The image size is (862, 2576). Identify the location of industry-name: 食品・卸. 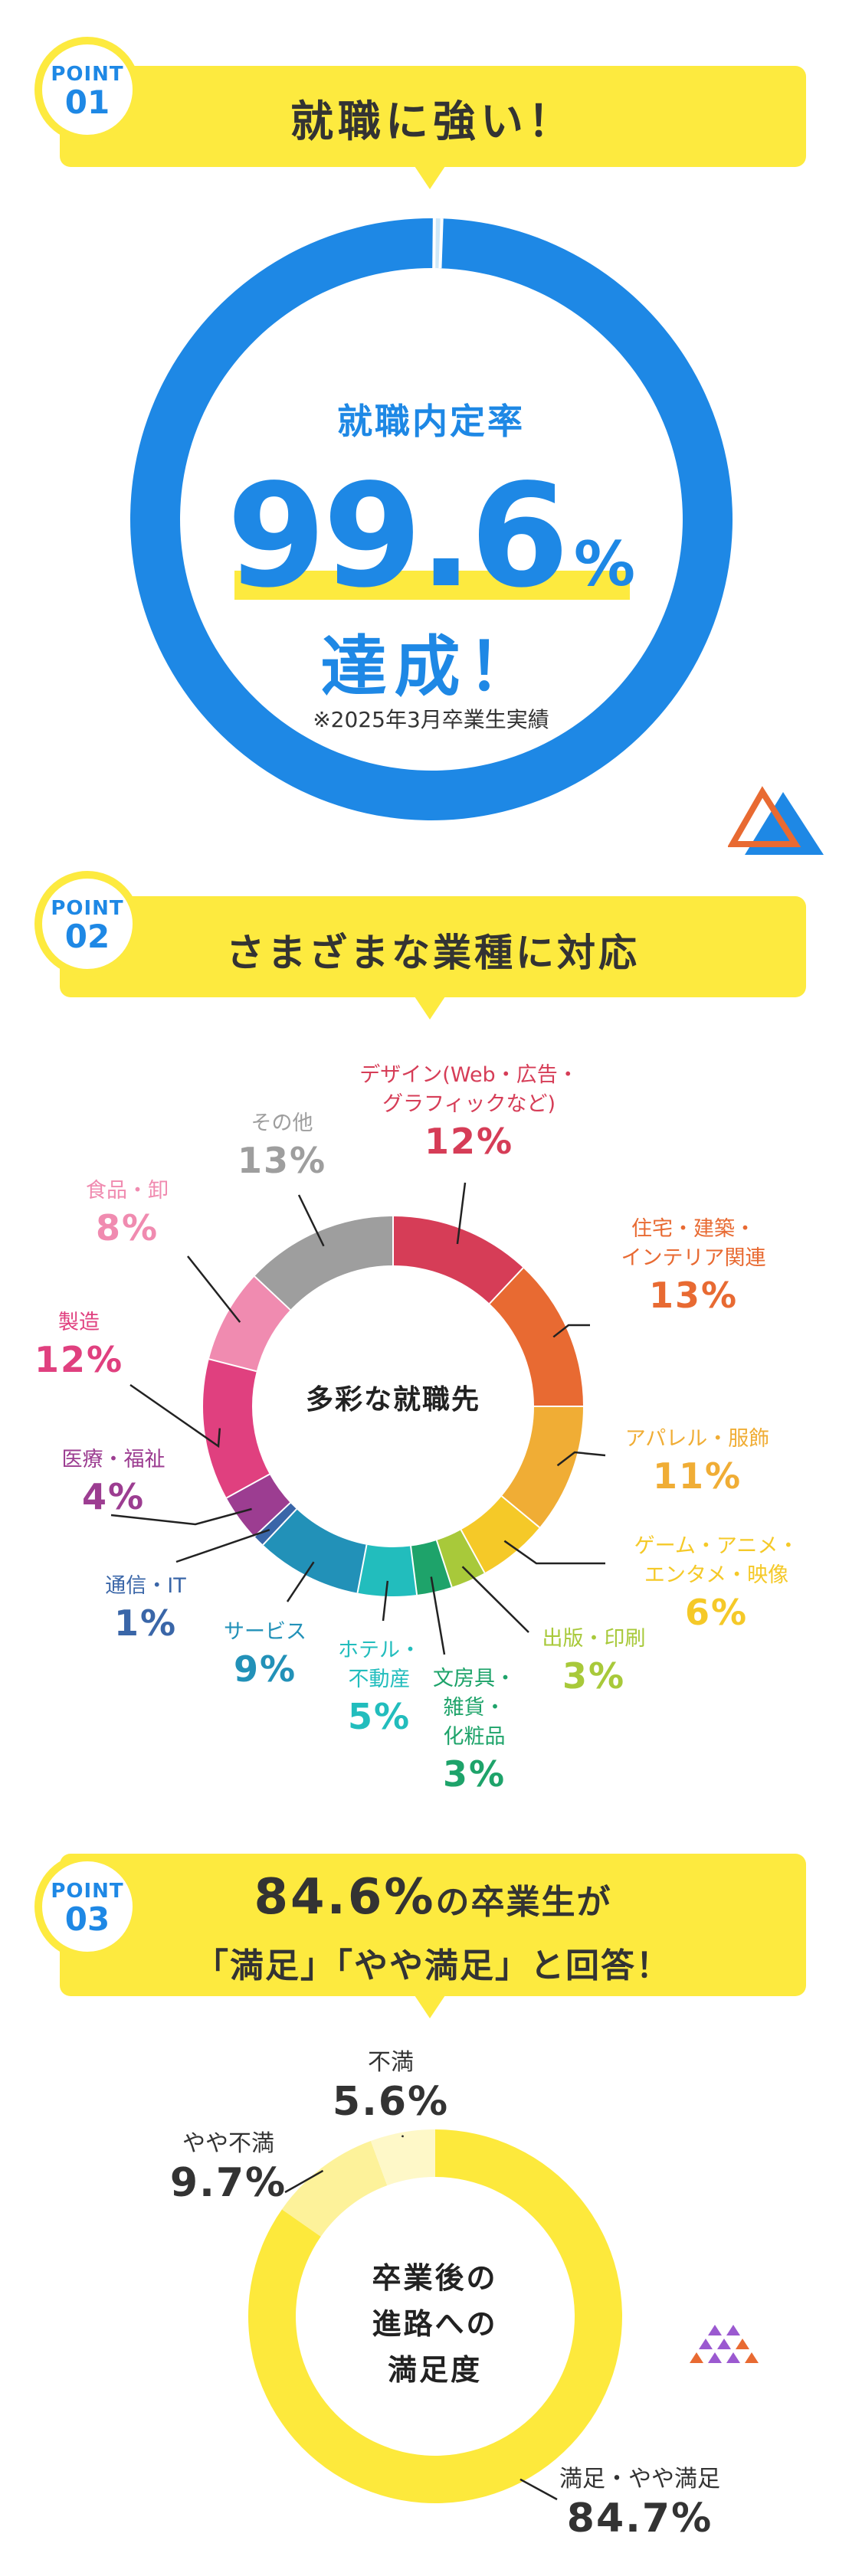
(127, 1191).